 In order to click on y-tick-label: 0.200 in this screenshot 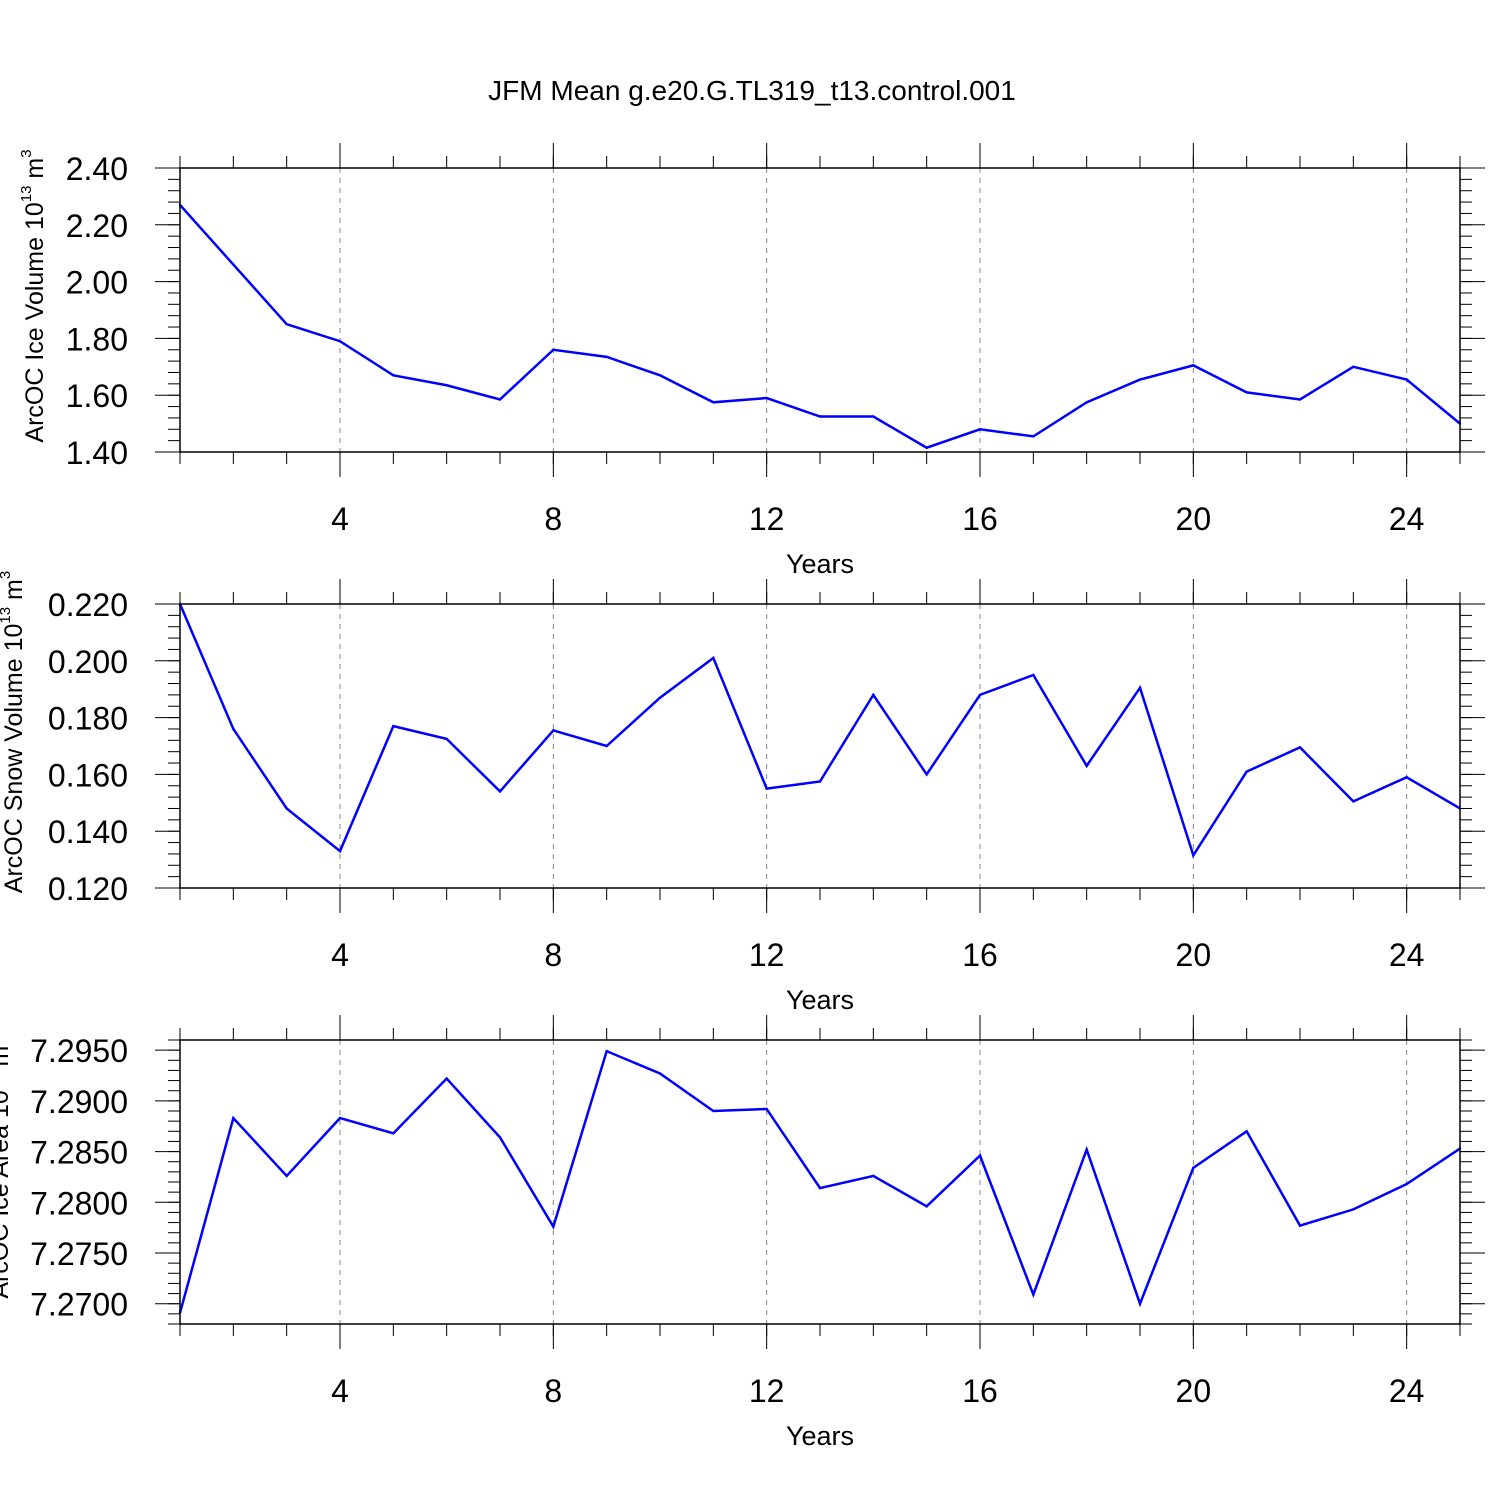, I will do `click(88, 662)`.